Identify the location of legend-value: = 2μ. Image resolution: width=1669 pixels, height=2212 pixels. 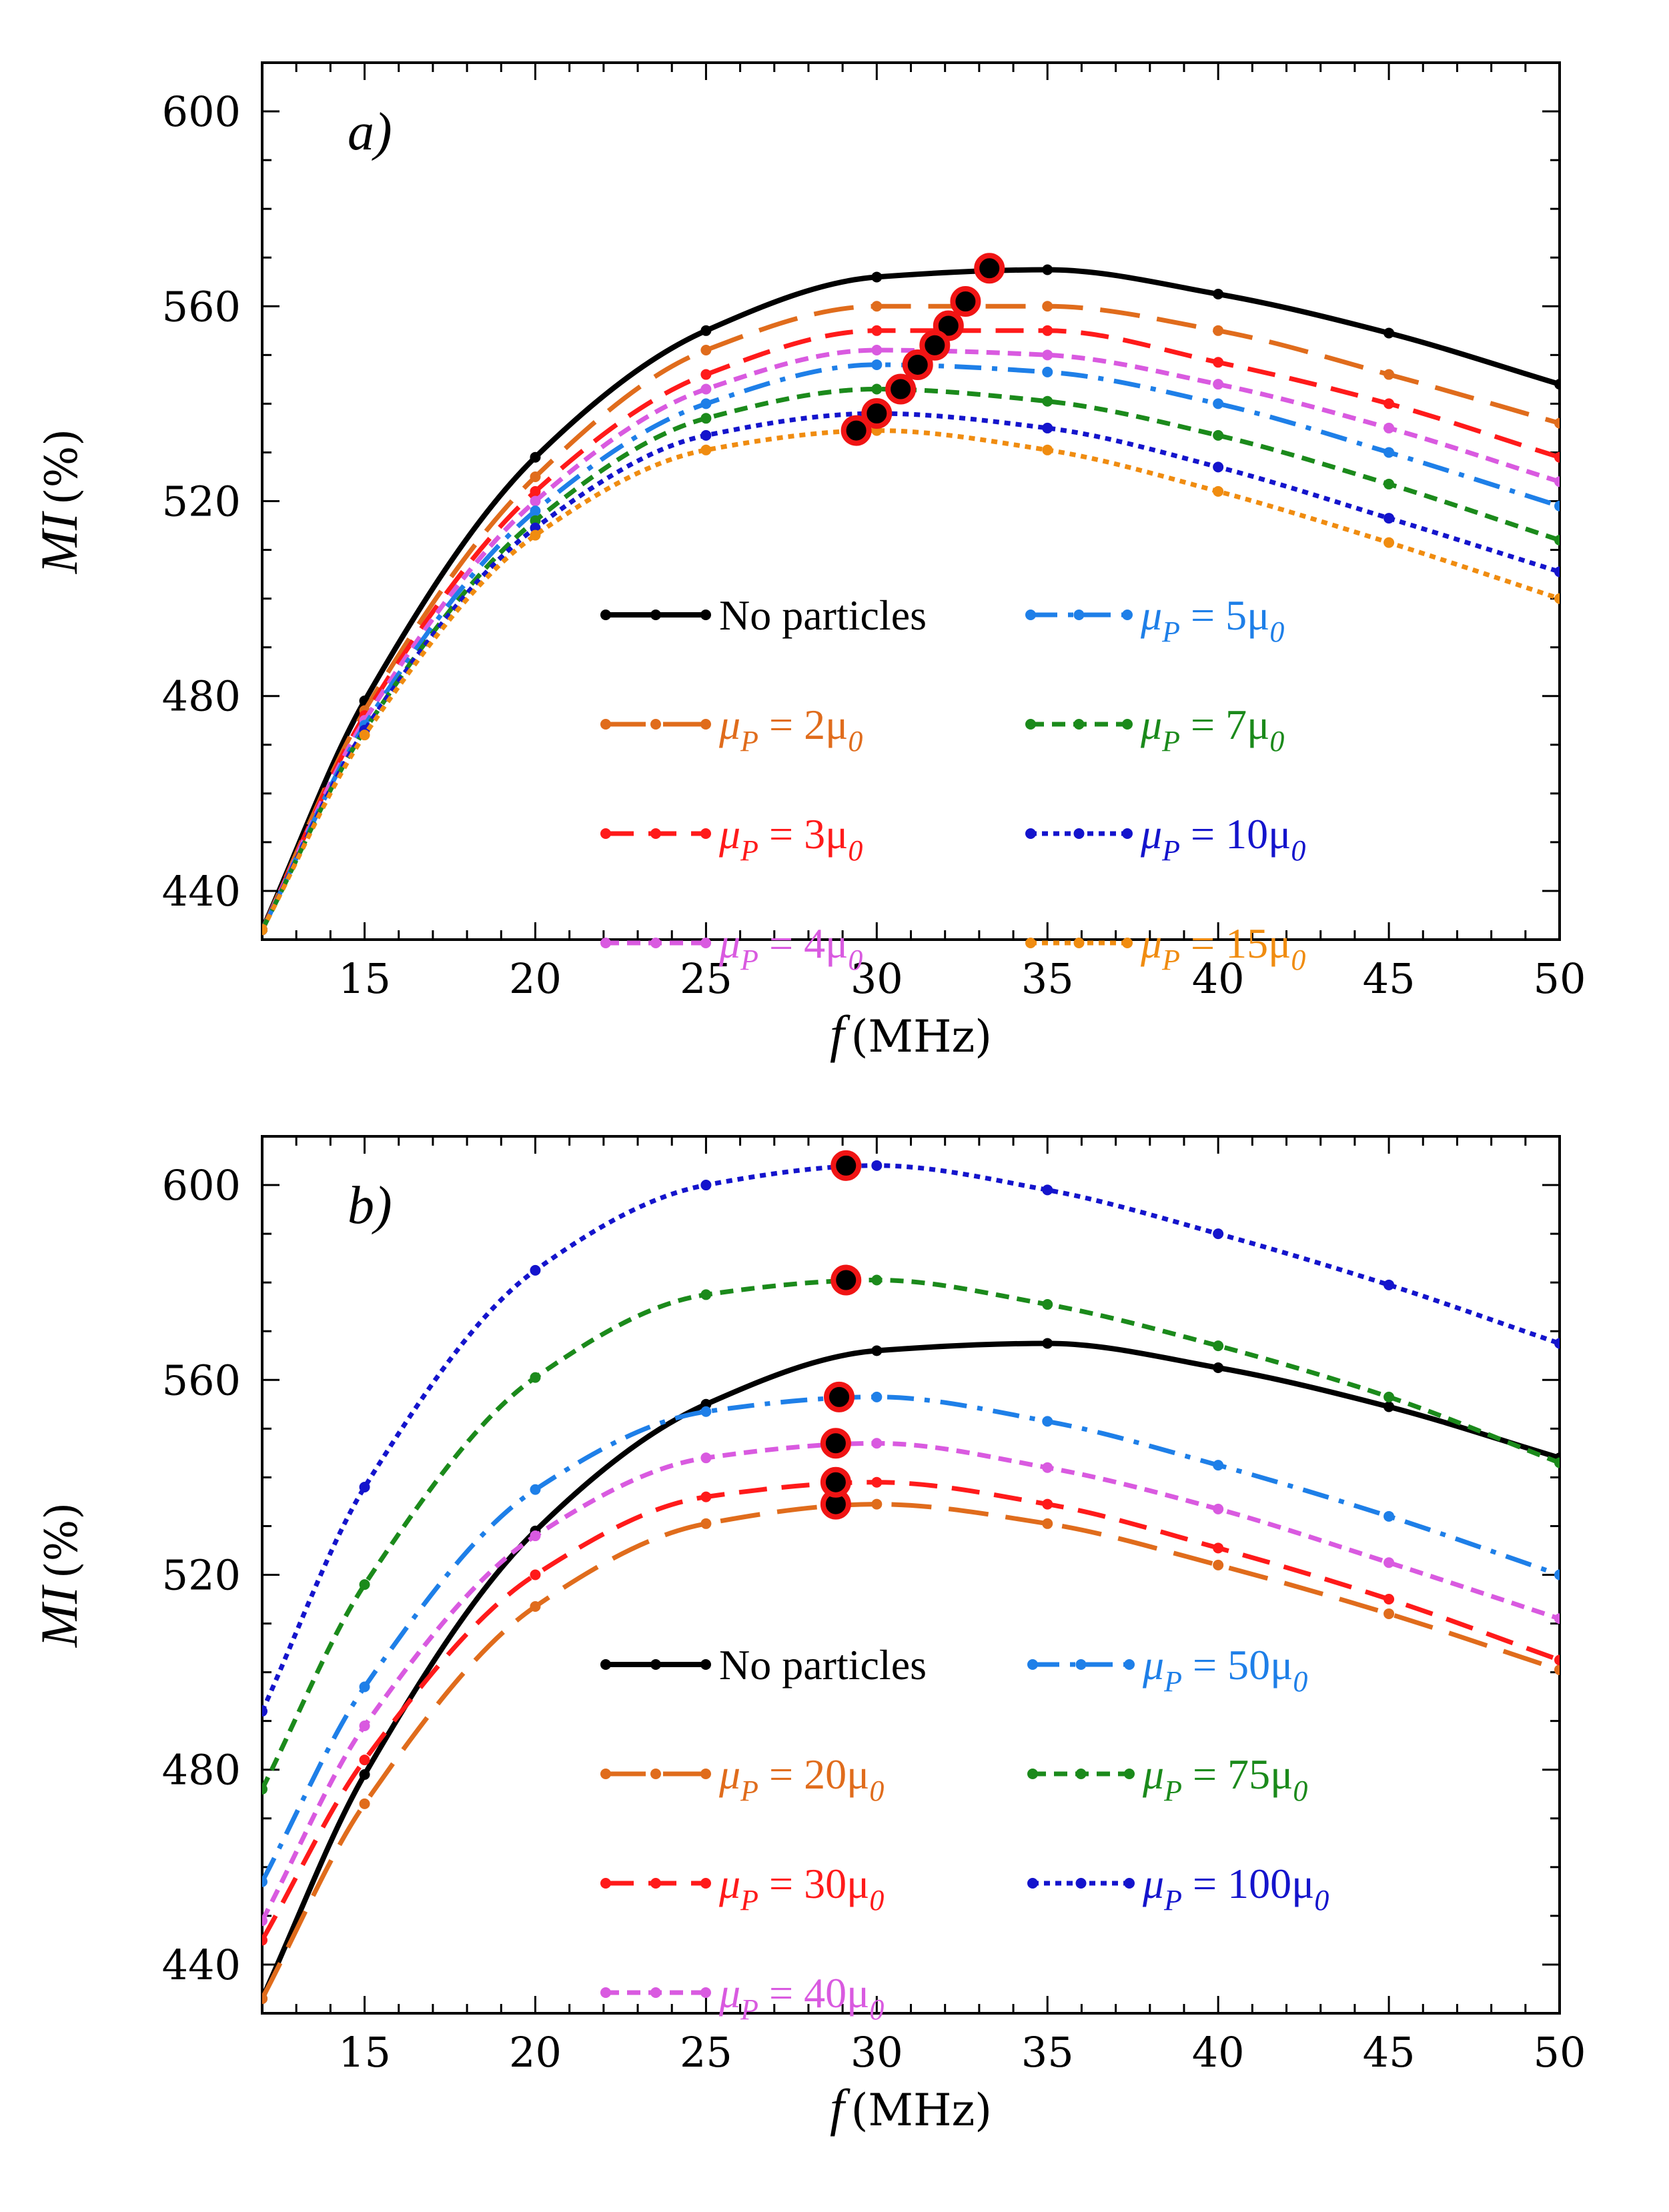
(803, 724).